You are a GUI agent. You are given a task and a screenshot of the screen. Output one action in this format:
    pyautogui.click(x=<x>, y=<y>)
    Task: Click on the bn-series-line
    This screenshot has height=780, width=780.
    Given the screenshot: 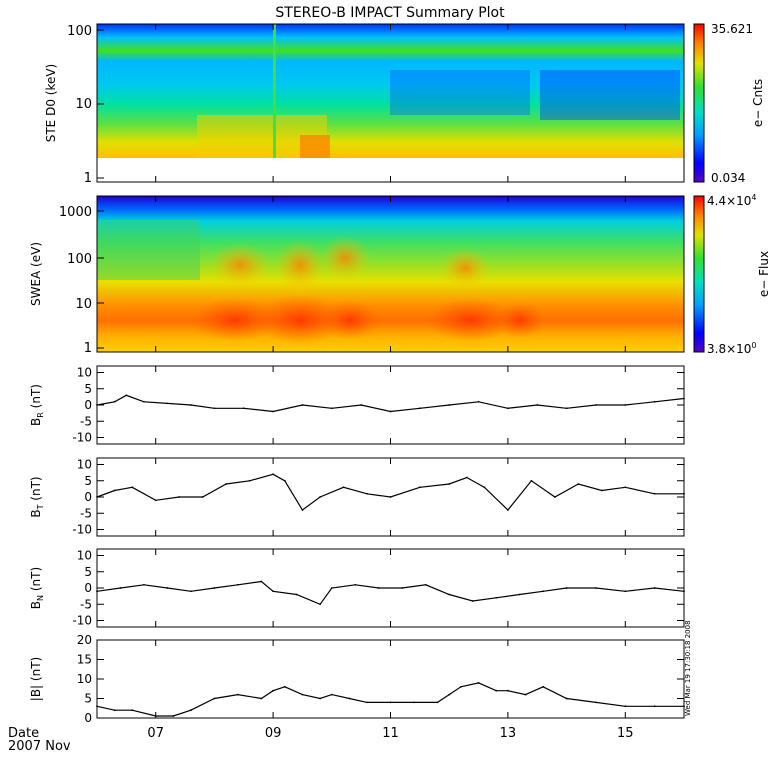 What is the action you would take?
    pyautogui.click(x=390, y=593)
    